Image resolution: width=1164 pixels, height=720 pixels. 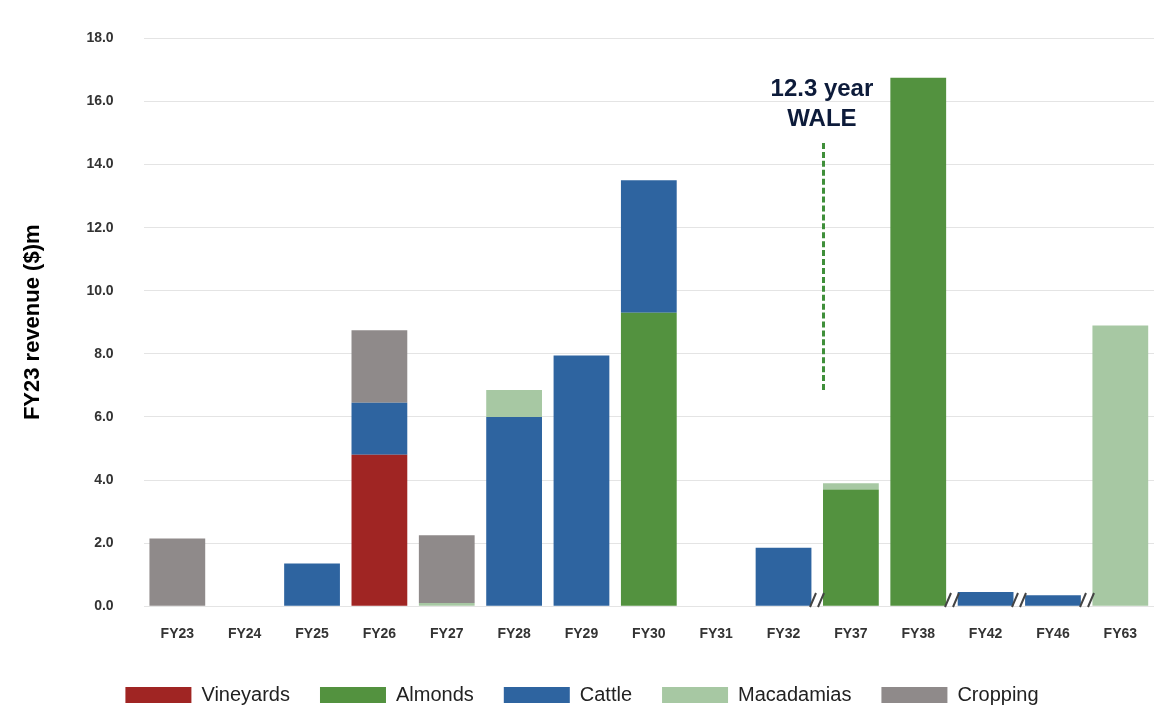 I want to click on x-tick-label: FY24, so click(x=244, y=633).